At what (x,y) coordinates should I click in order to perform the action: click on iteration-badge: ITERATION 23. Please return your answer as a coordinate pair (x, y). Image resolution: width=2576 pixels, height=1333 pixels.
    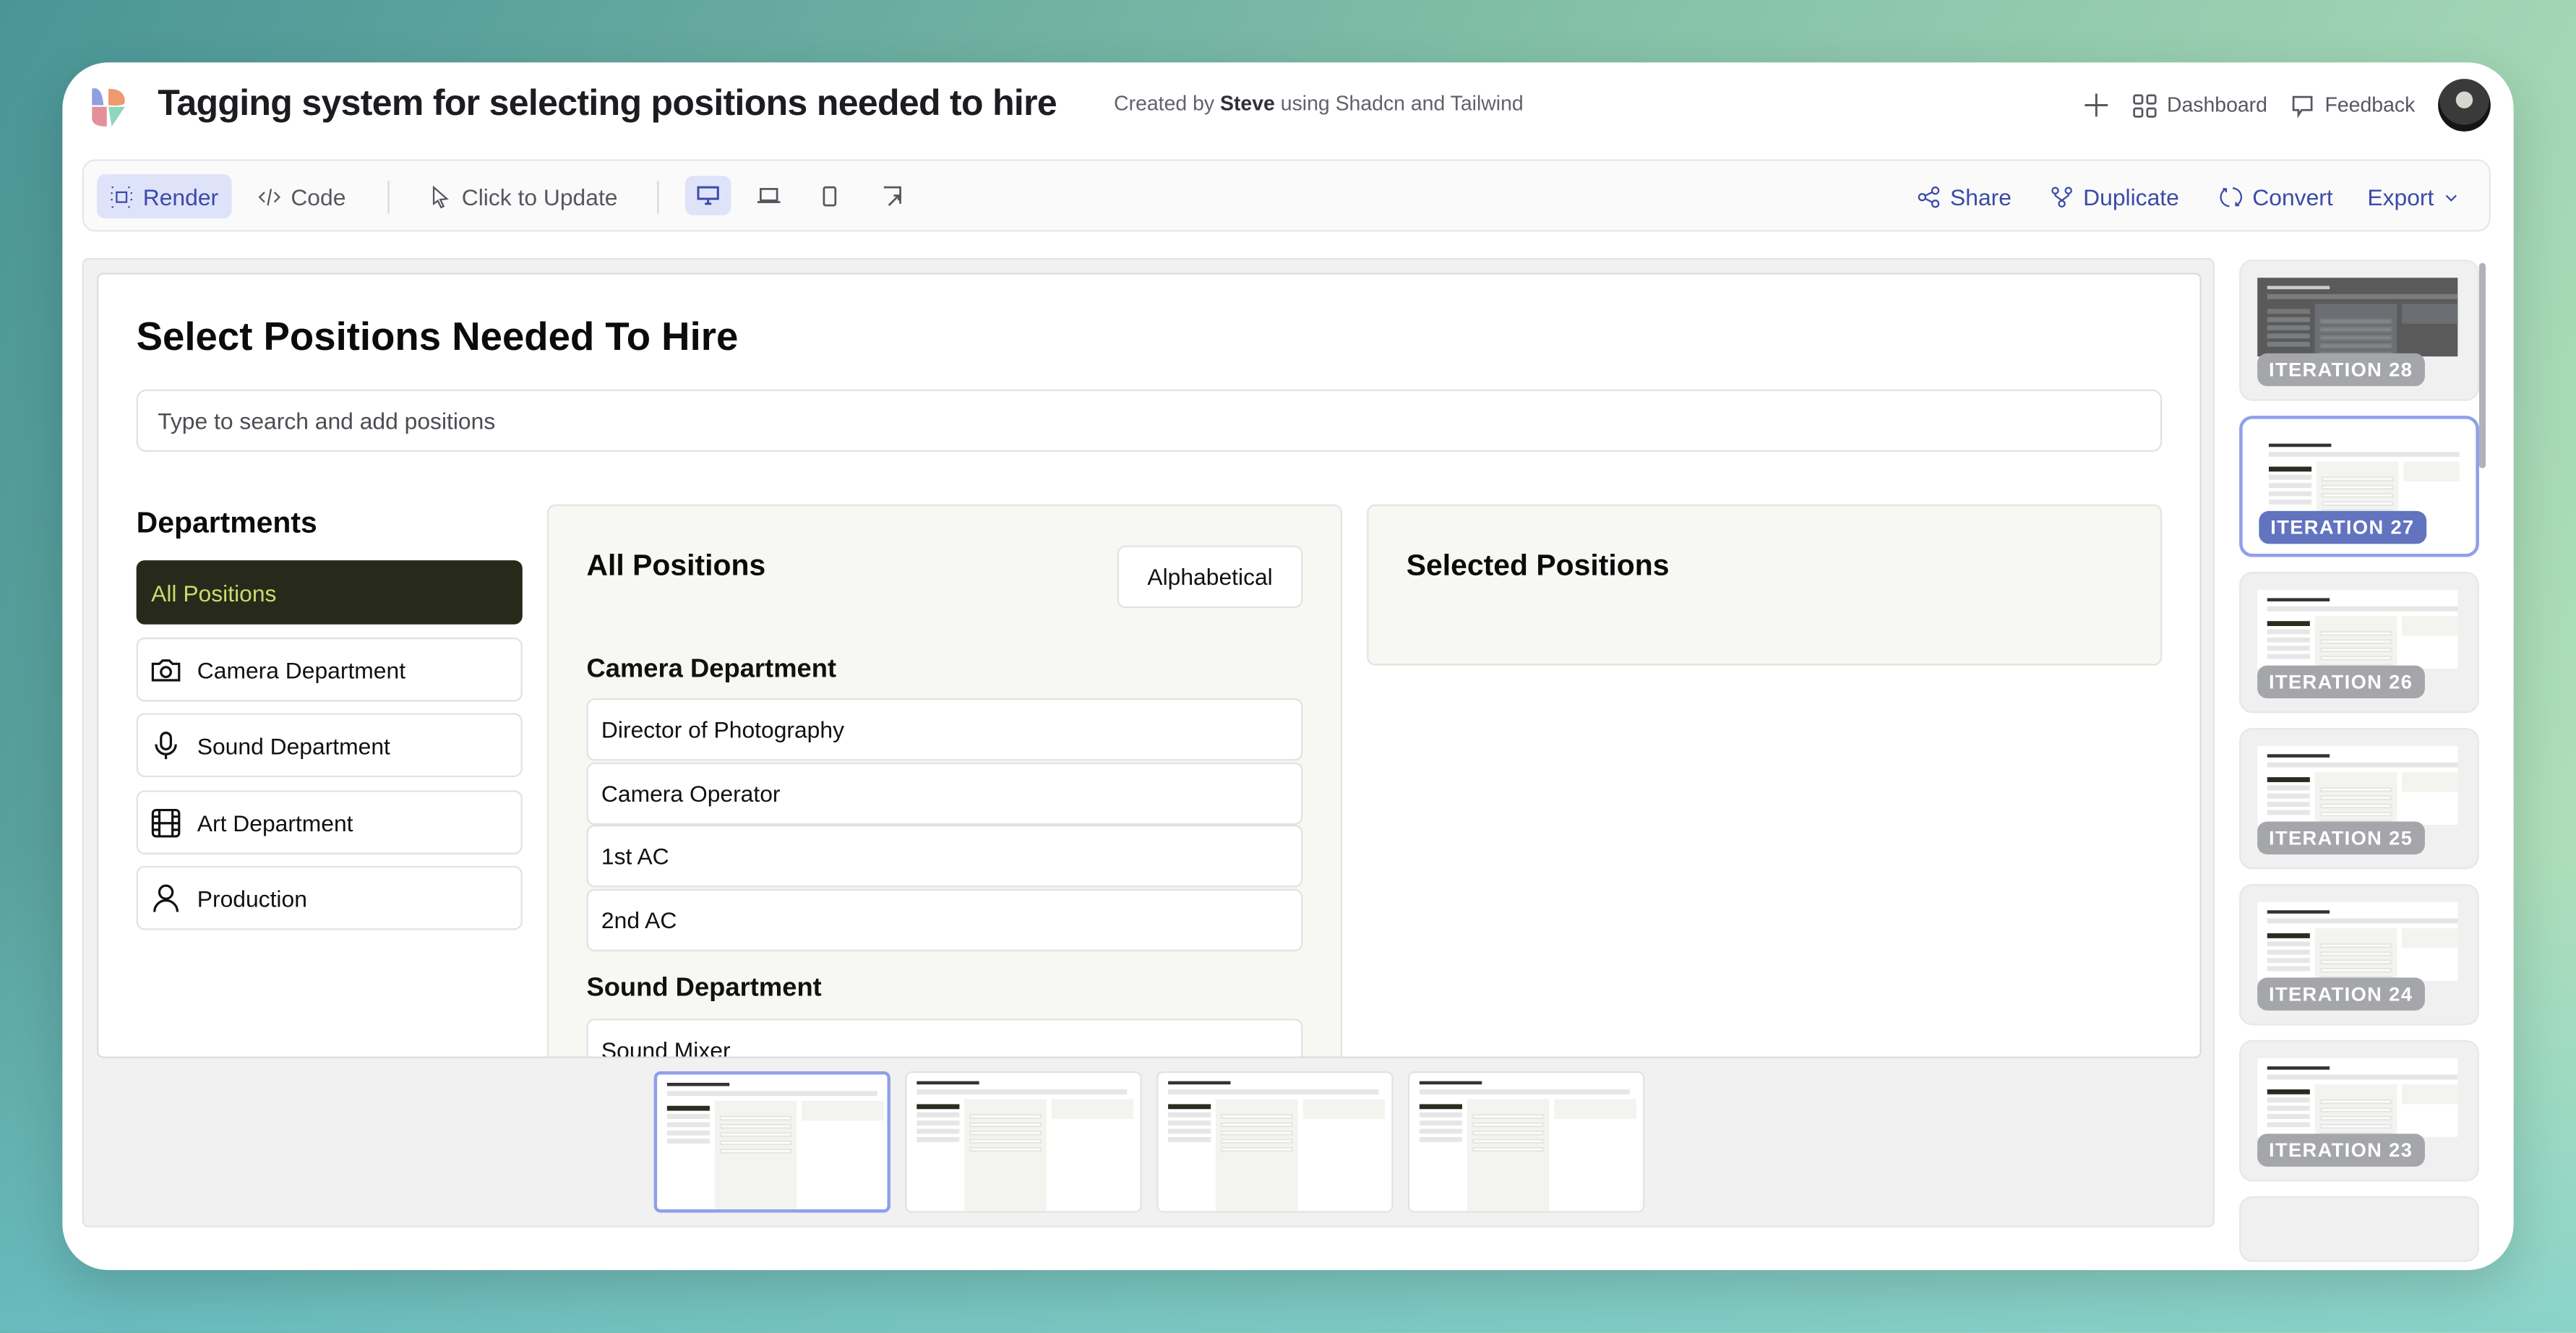
    Looking at the image, I should click on (2341, 1150).